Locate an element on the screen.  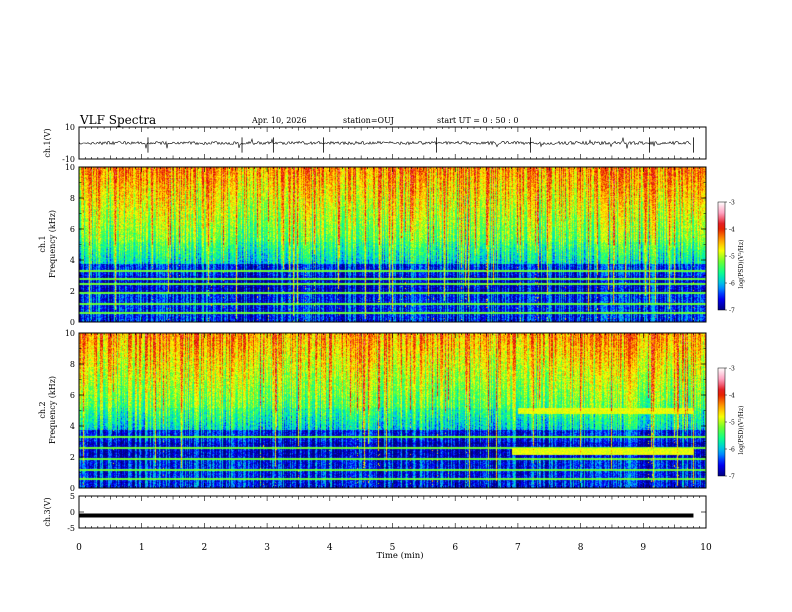
ch2-spec-ytick-1: 2 is located at coordinates (72, 457).